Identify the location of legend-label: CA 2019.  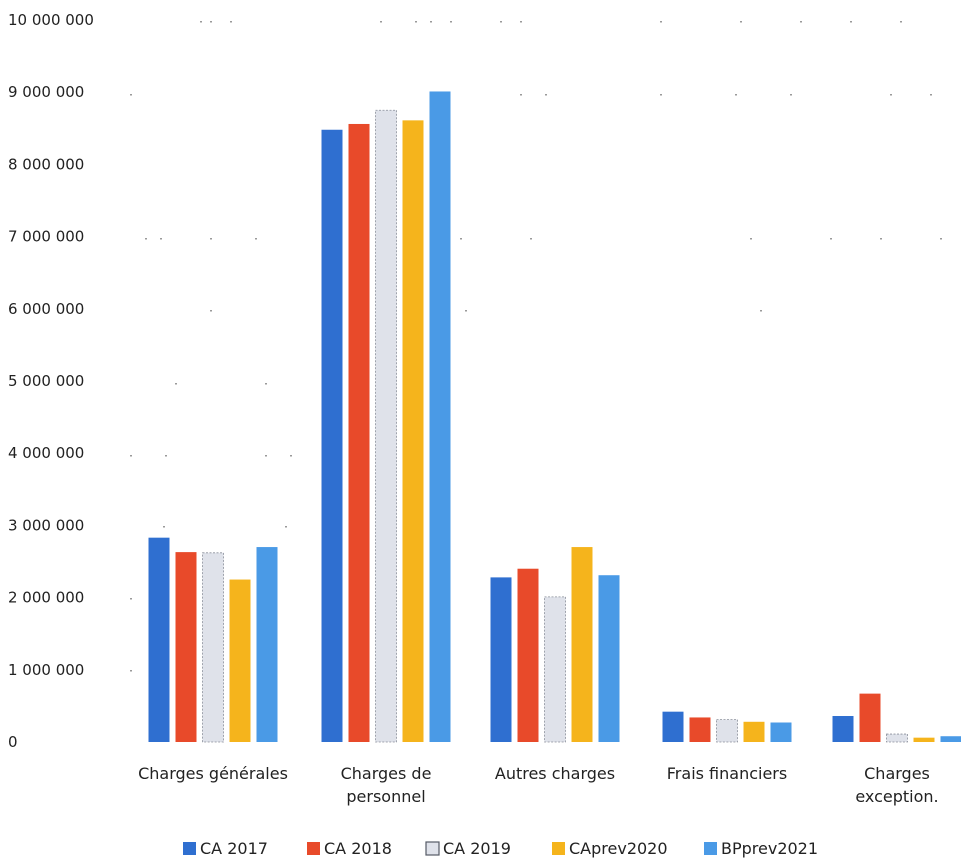
(477, 848).